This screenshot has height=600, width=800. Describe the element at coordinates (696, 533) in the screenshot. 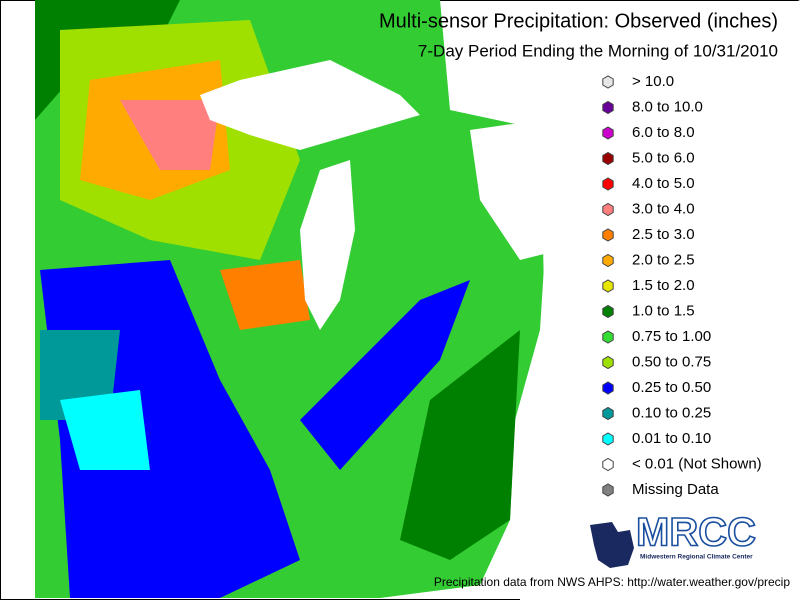

I see `logo-name: MRCC` at that location.